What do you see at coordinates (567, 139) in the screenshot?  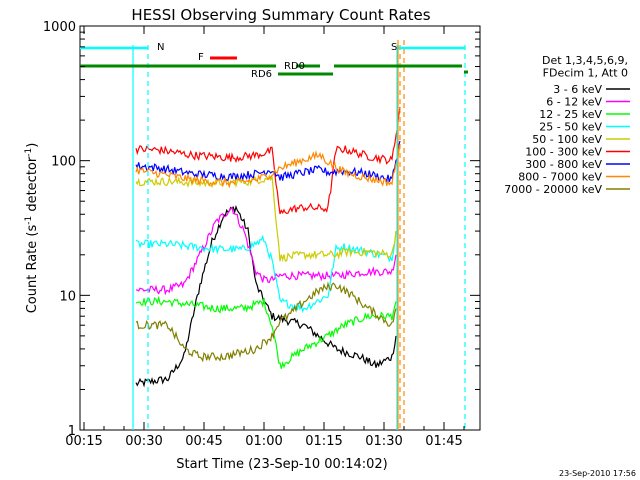 I see `legend-label-4: 50 - 100 keV` at bounding box center [567, 139].